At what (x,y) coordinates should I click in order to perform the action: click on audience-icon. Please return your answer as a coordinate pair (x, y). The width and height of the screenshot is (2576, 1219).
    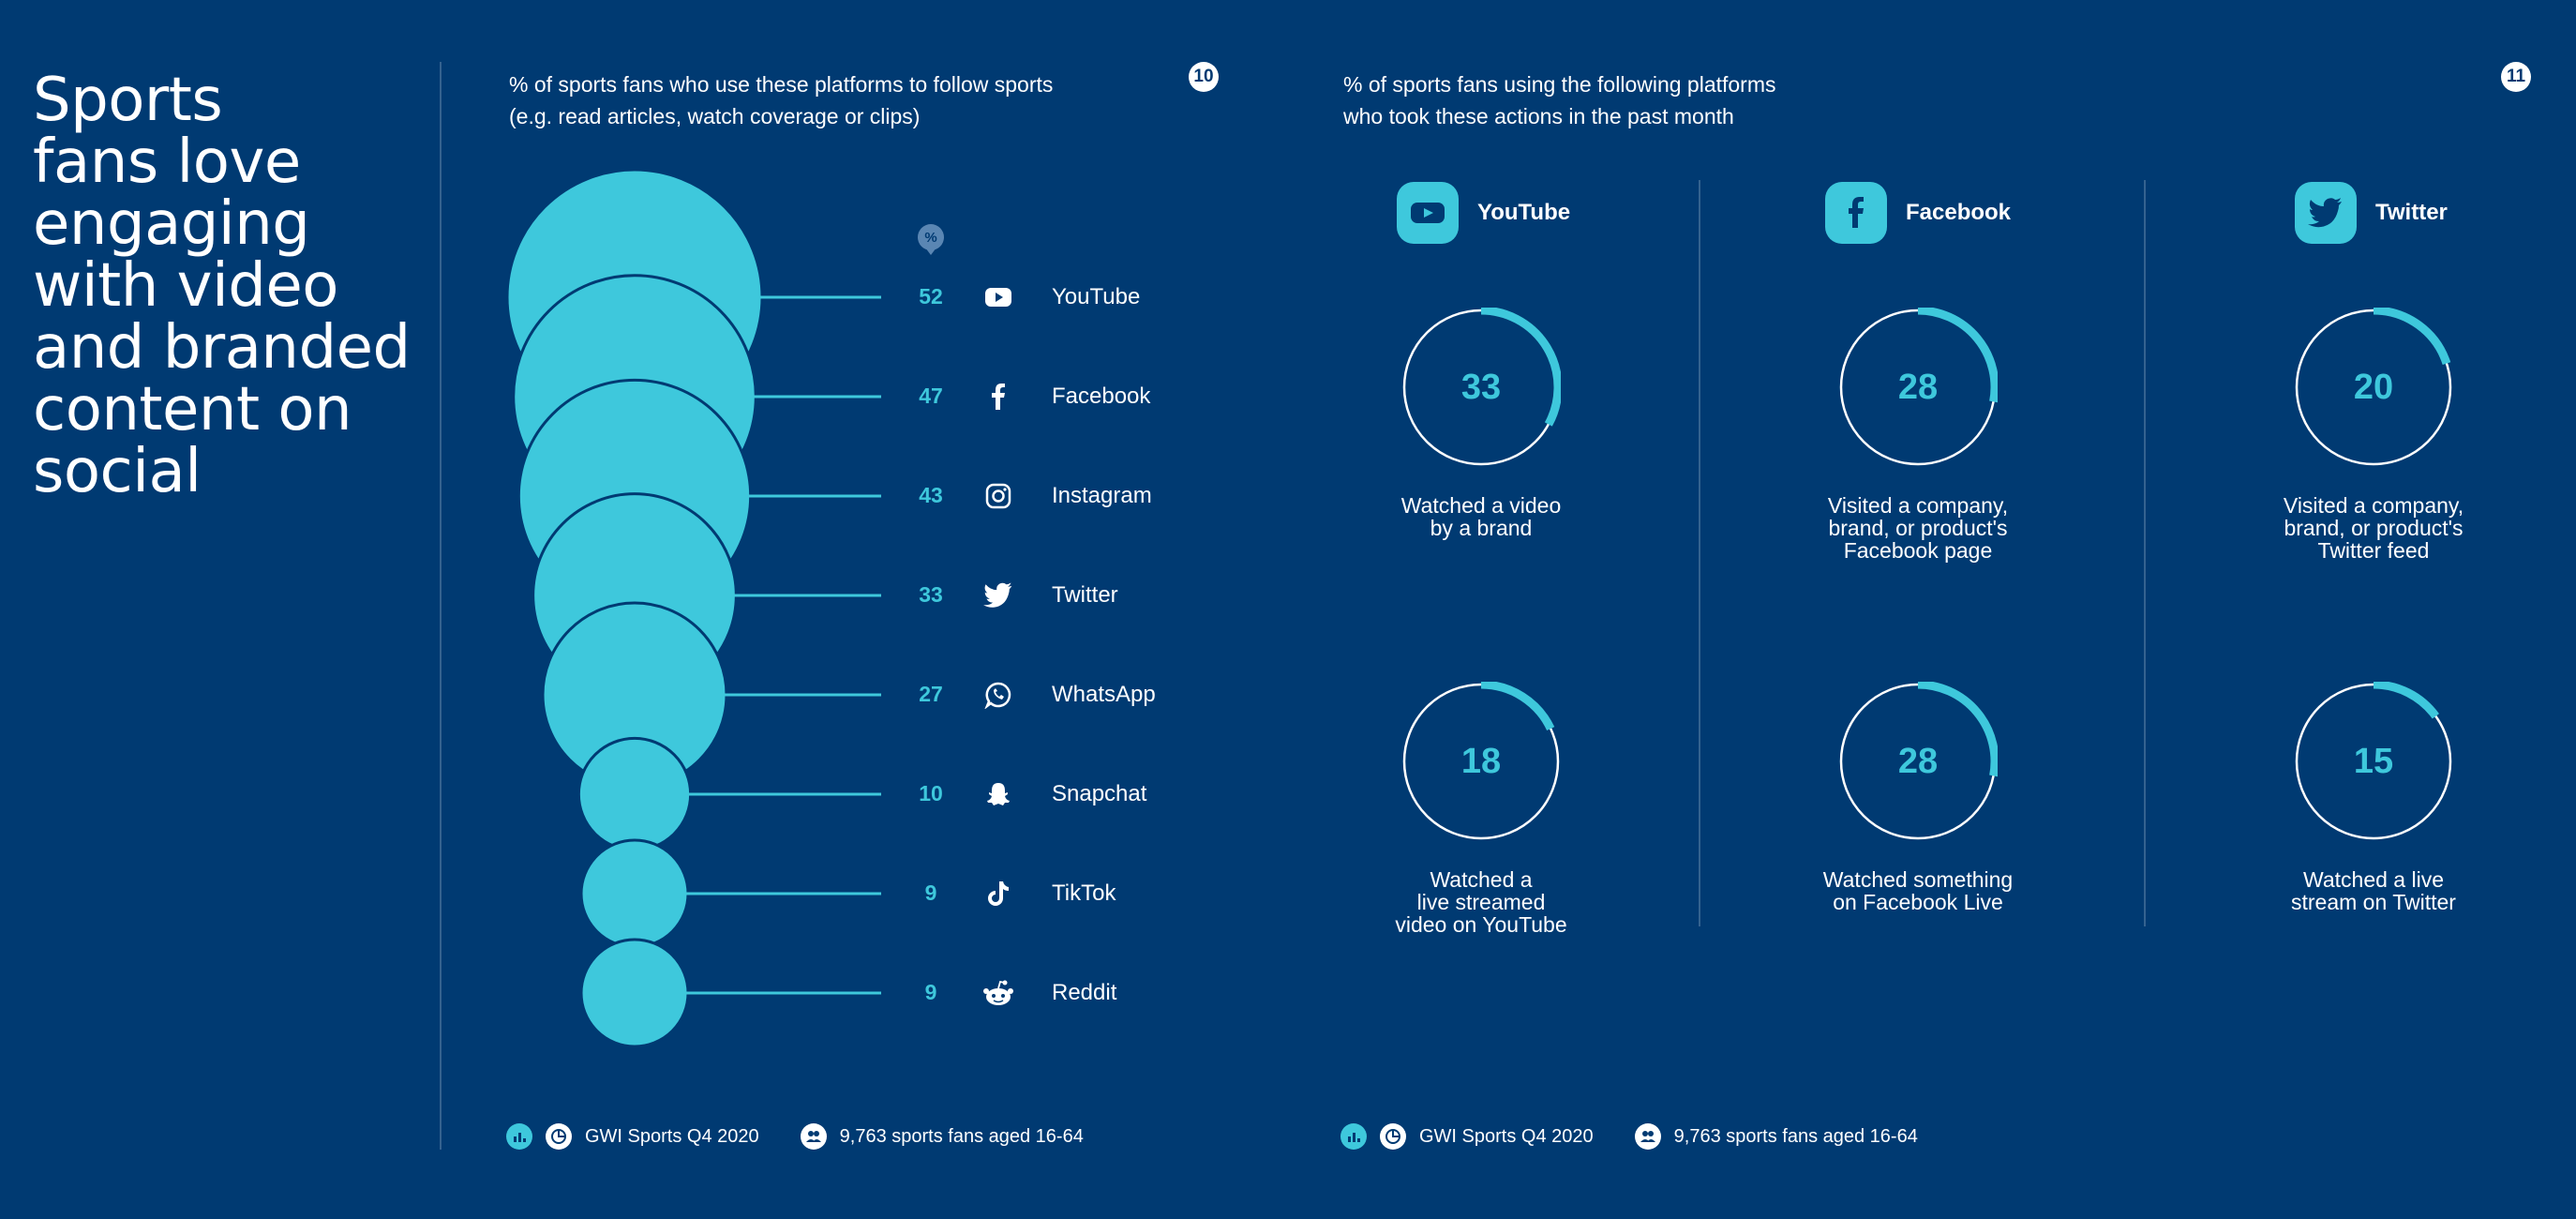
    Looking at the image, I should click on (1647, 1136).